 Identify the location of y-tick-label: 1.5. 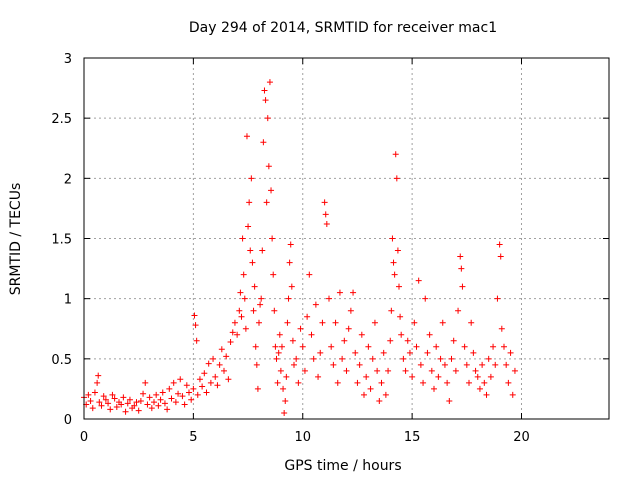
(61, 240).